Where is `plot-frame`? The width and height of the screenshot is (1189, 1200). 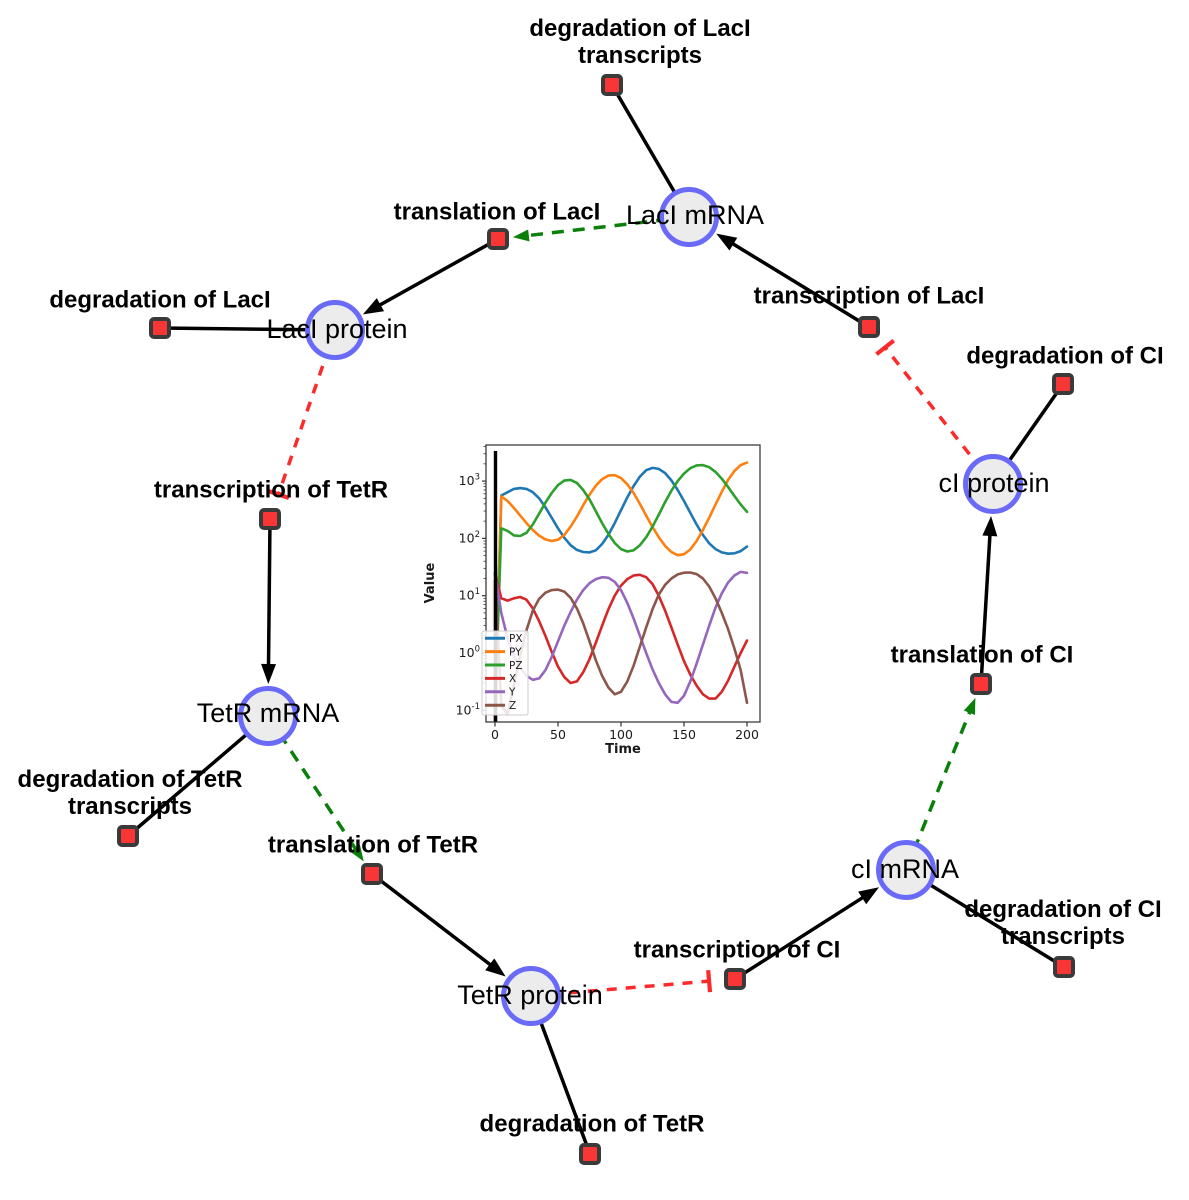
plot-frame is located at coordinates (623, 583).